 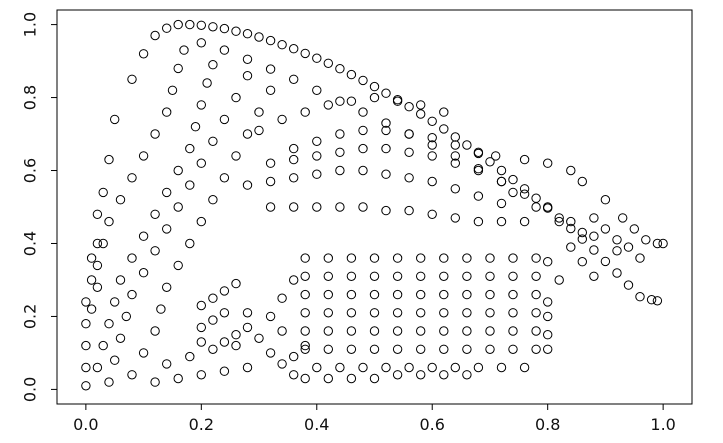 What do you see at coordinates (30, 24) in the screenshot?
I see `y-tick-label: 1.0` at bounding box center [30, 24].